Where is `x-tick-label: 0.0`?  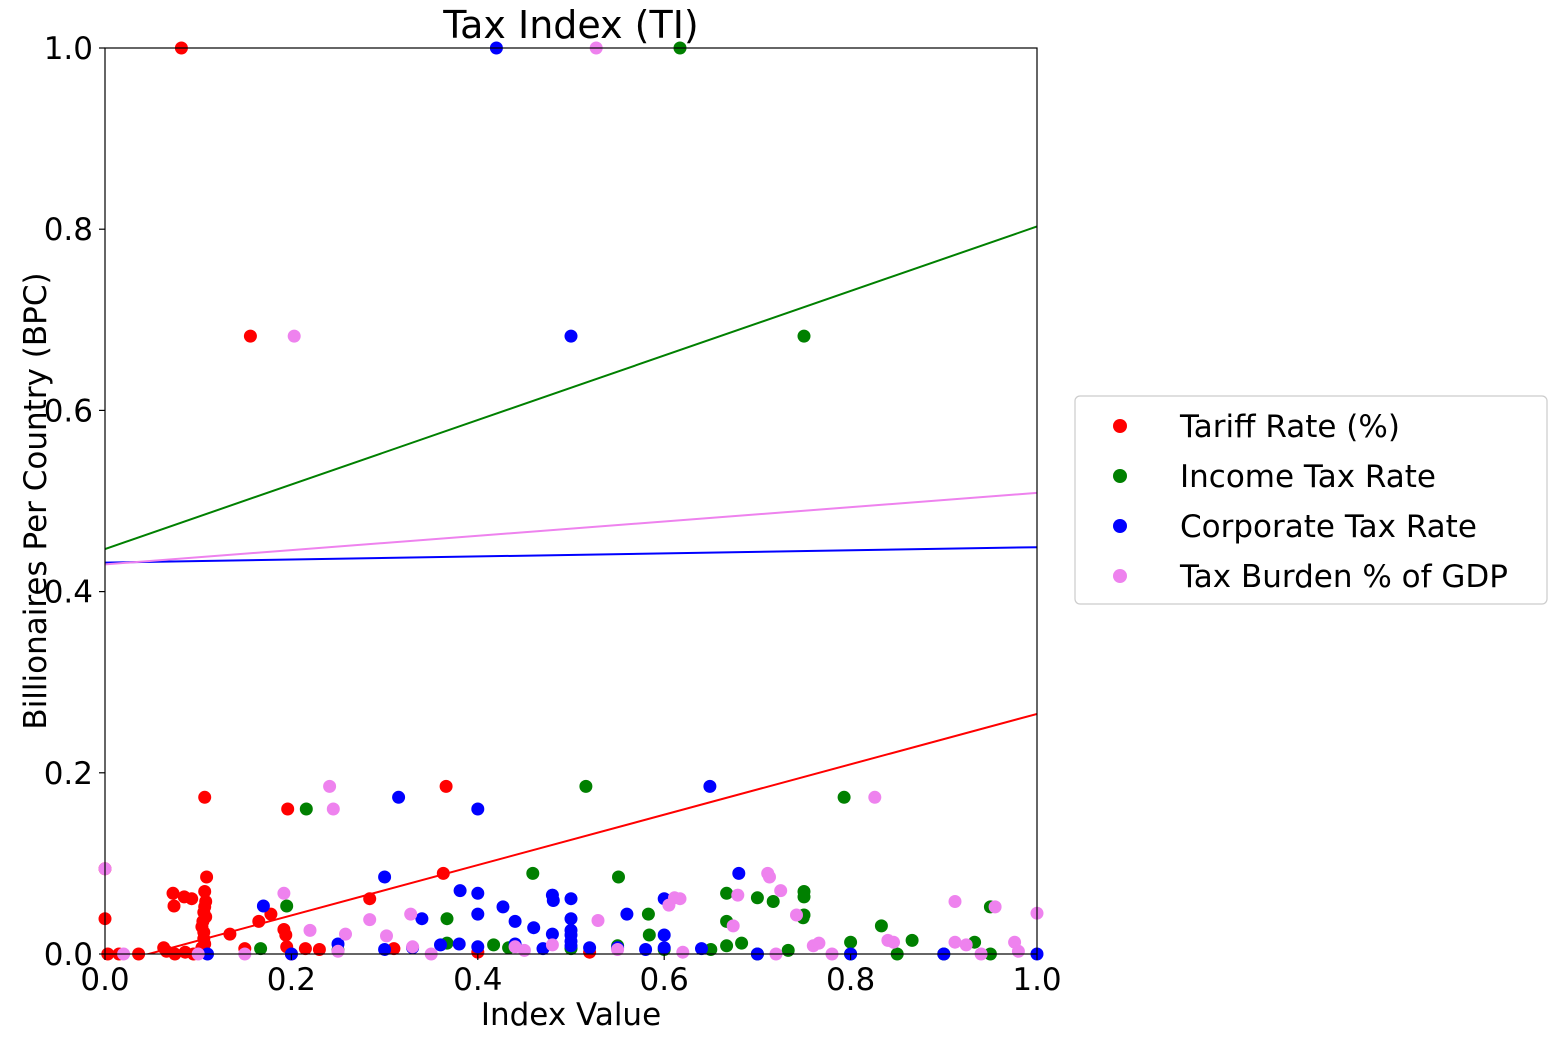 x-tick-label: 0.0 is located at coordinates (104, 980).